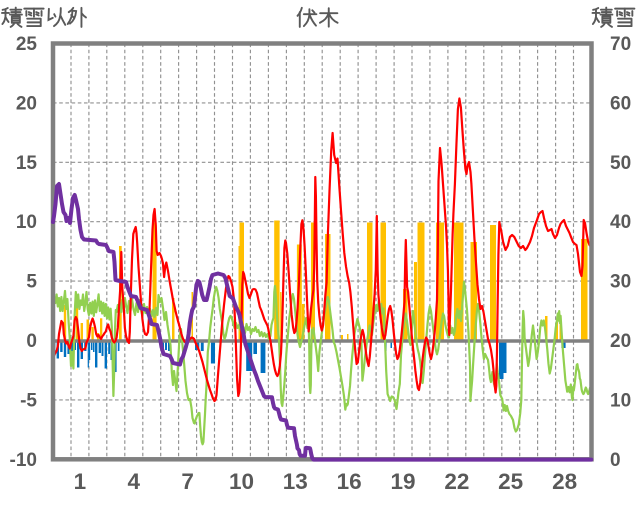  What do you see at coordinates (620, 103) in the screenshot?
I see `svg-text: 60` at bounding box center [620, 103].